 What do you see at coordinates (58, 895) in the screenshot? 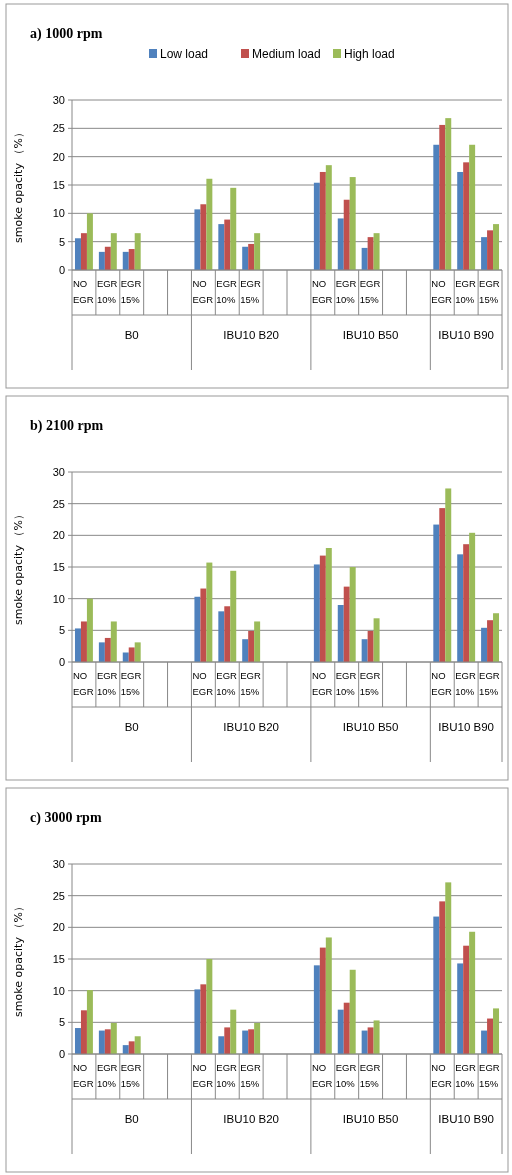
I see `y-tick-label: 25` at bounding box center [58, 895].